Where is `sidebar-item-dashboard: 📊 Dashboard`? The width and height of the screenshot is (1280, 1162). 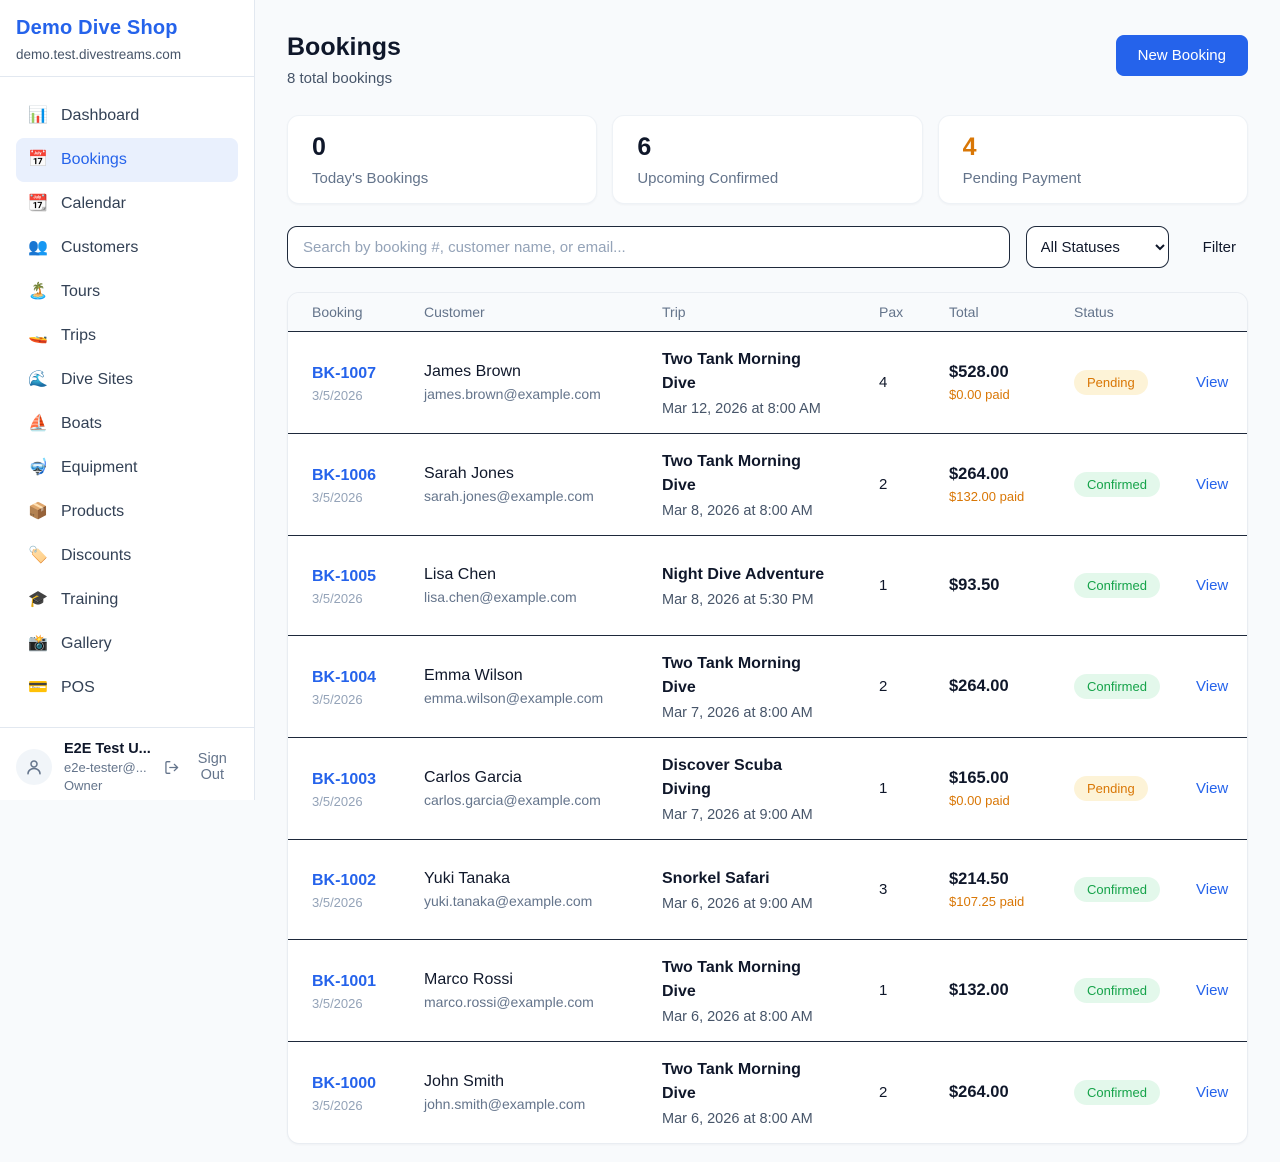
sidebar-item-dashboard: 📊 Dashboard is located at coordinates (127, 116).